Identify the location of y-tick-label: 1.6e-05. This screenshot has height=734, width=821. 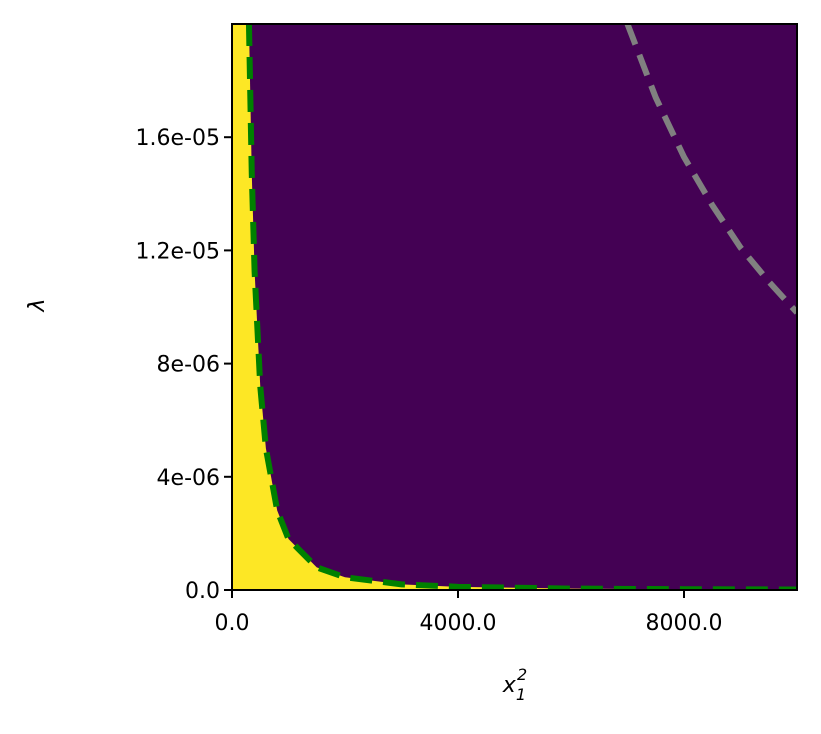
(178, 138).